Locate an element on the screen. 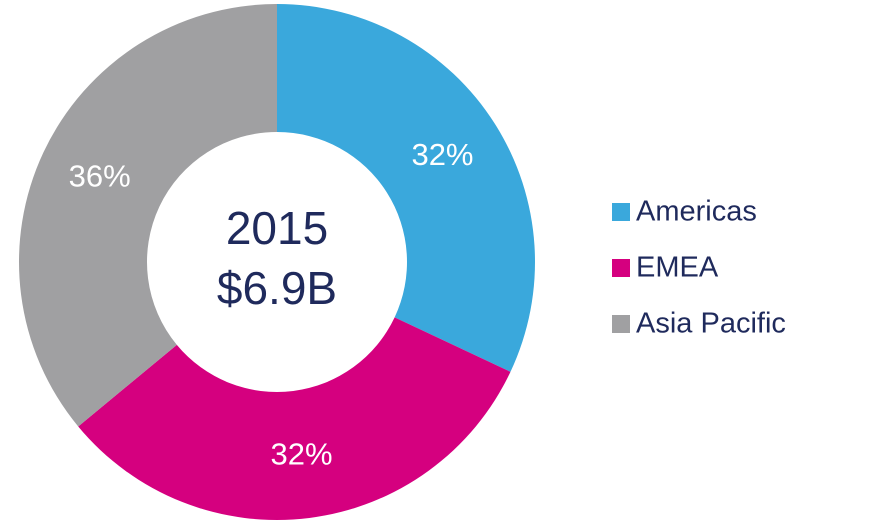 Image resolution: width=871 pixels, height=525 pixels. legend-label: Americas is located at coordinates (696, 212).